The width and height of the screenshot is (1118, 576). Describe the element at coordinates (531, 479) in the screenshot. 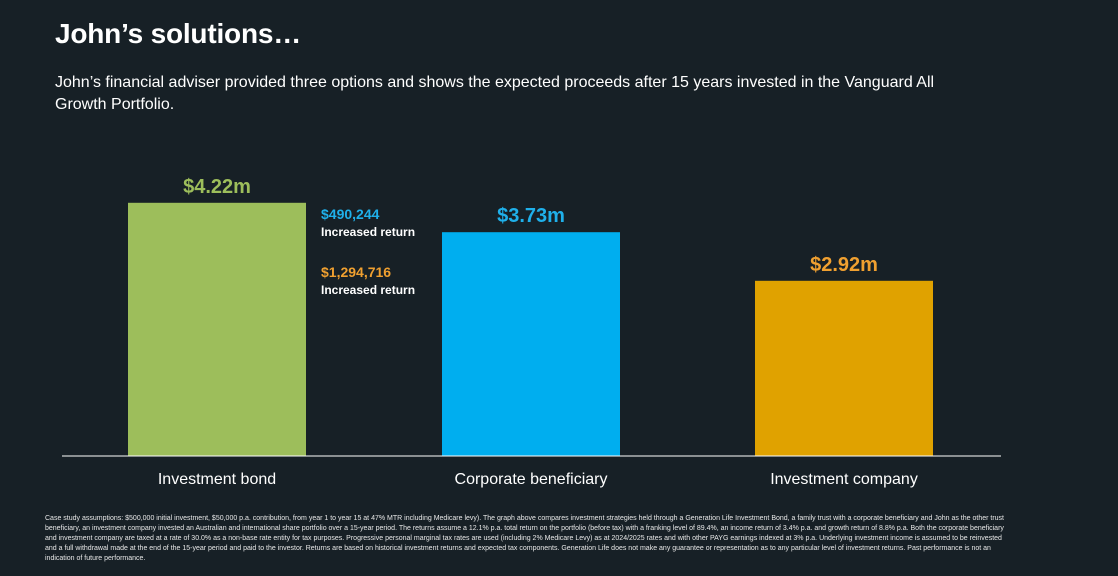

I see `category-label: Corporate beneficiary` at that location.